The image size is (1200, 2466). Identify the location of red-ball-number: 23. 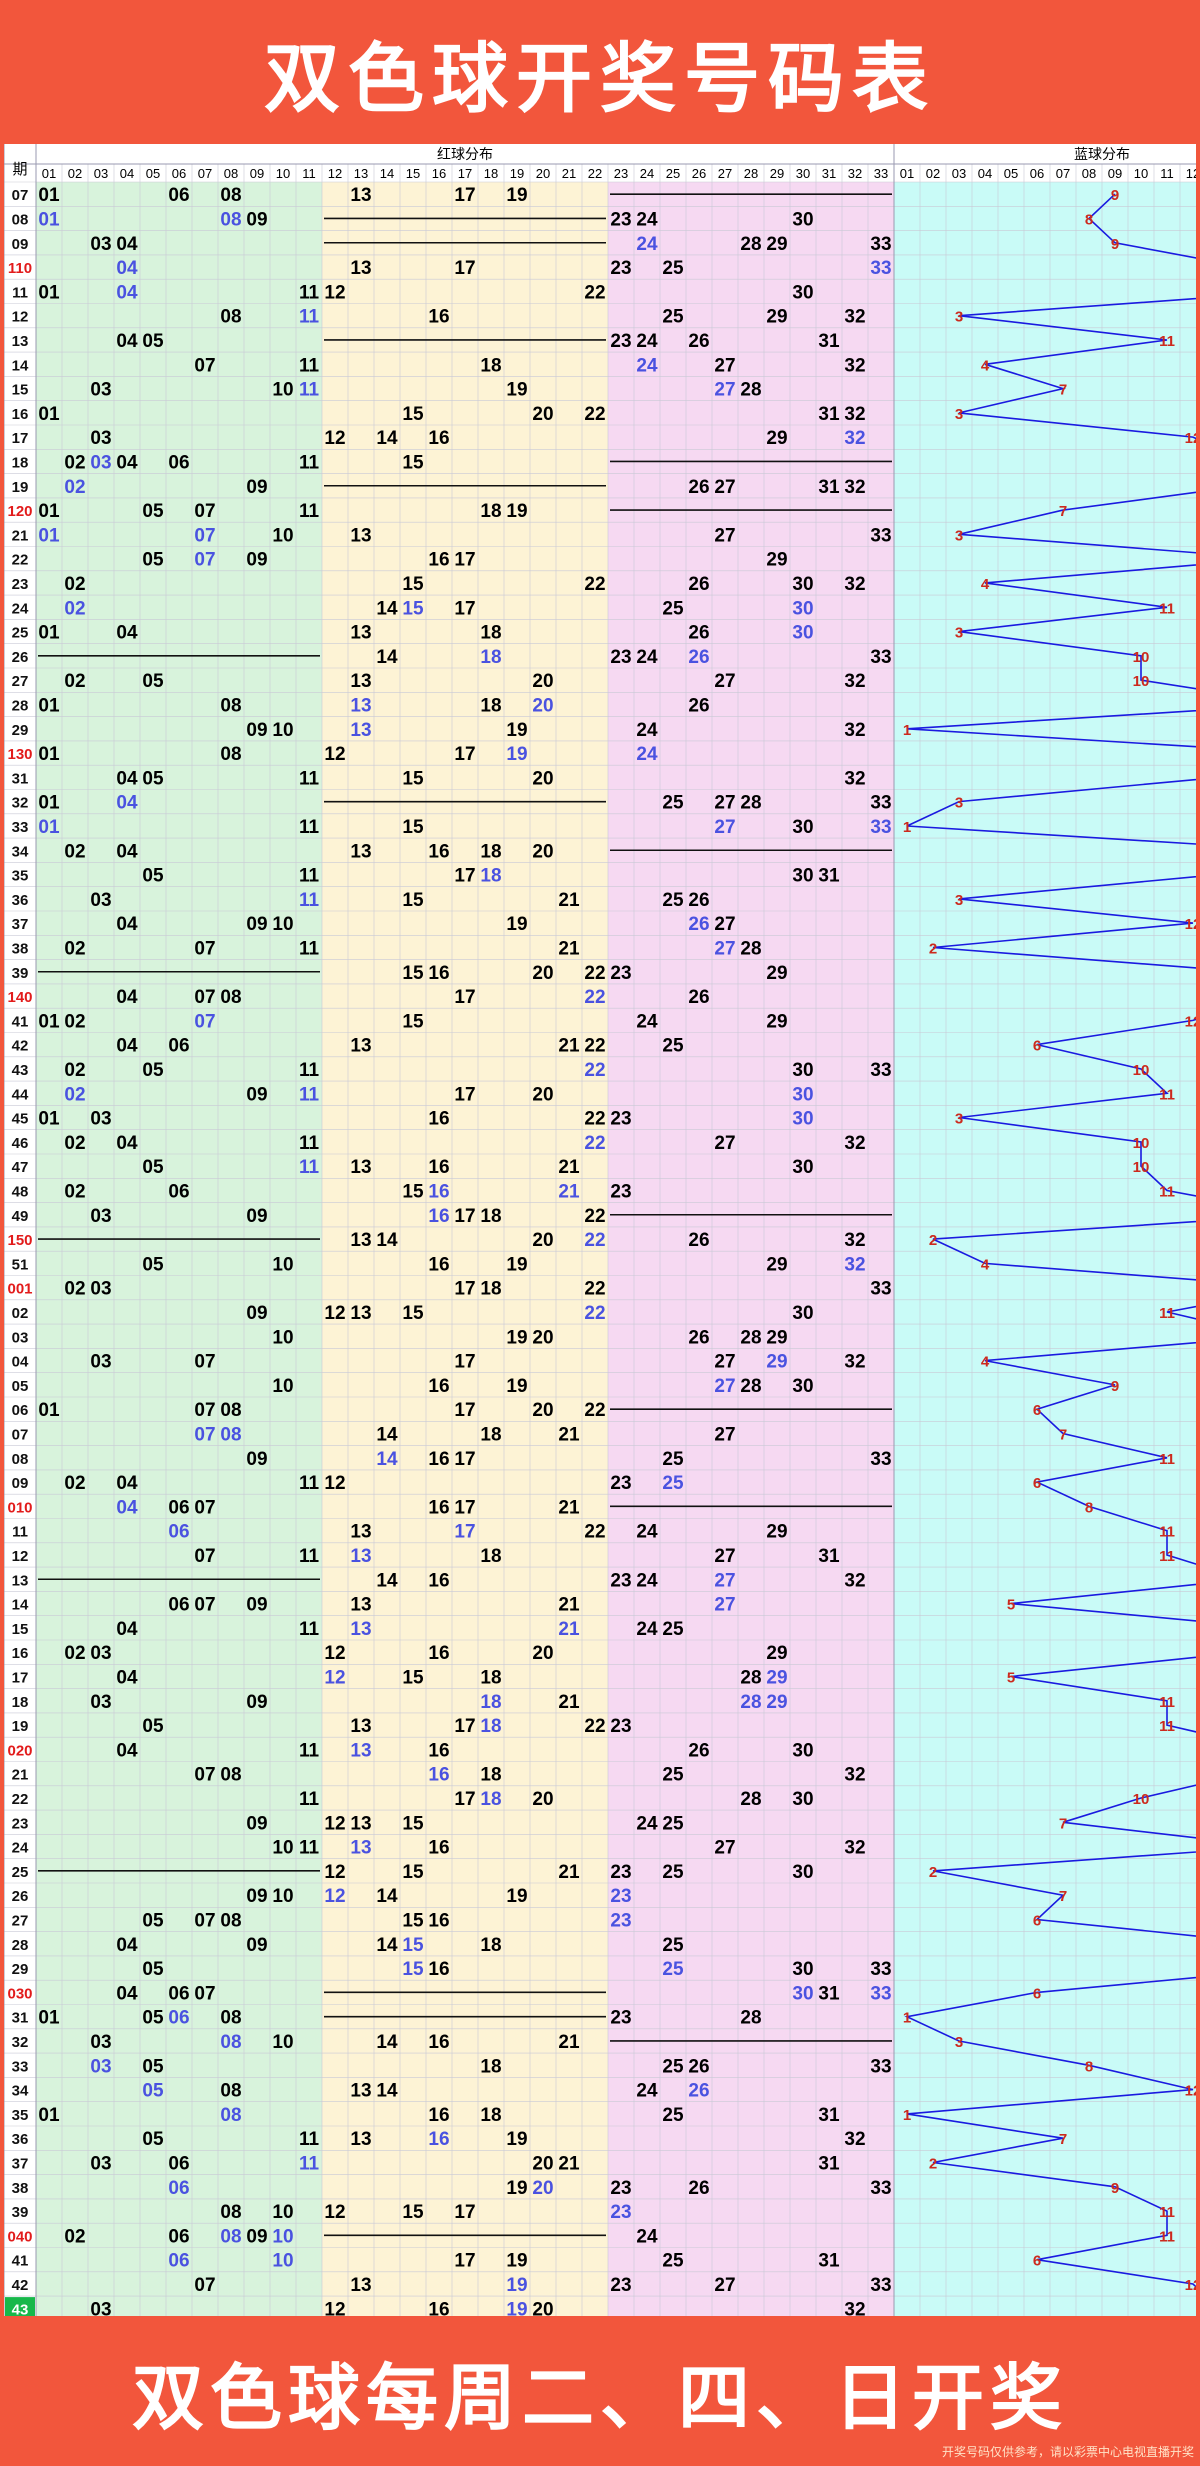
(620, 2188).